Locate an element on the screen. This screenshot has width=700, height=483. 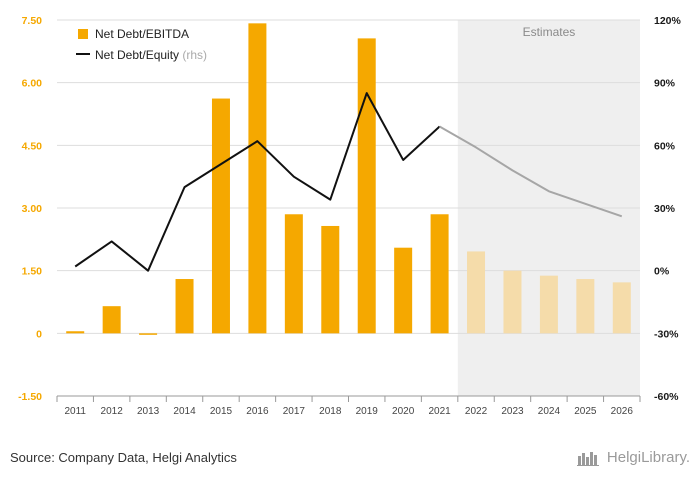
right-tick-label: 60% is located at coordinates (665, 146).